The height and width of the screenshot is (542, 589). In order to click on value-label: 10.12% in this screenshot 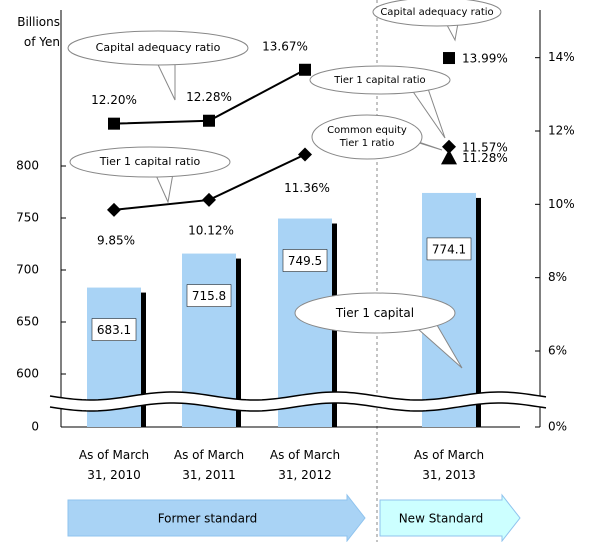, I will do `click(211, 230)`.